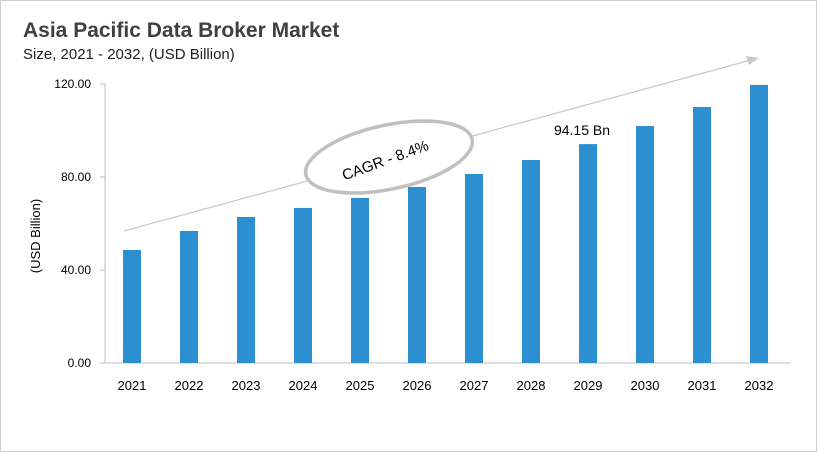  Describe the element at coordinates (582, 130) in the screenshot. I see `data-label: 94.15 Bn` at that location.